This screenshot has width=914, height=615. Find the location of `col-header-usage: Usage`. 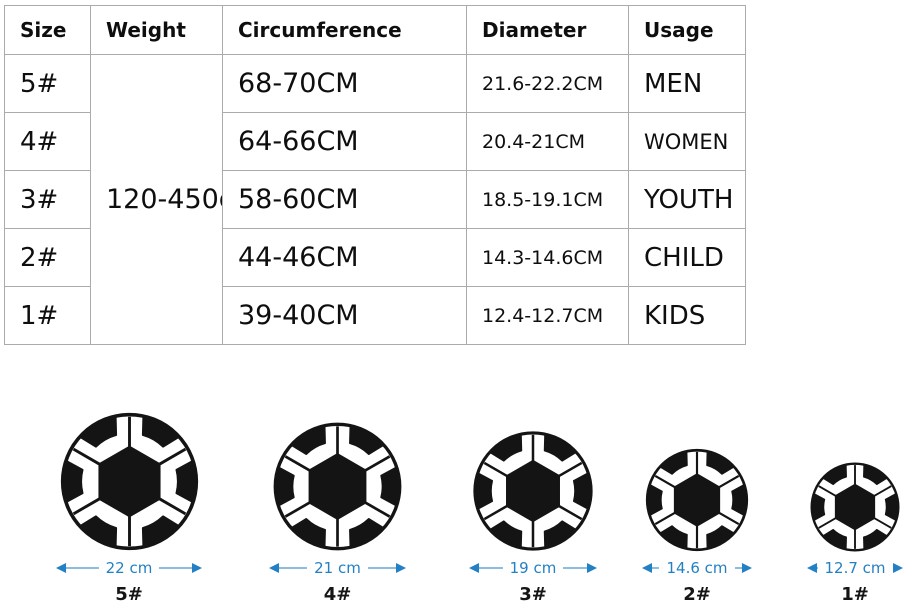

col-header-usage: Usage is located at coordinates (687, 30).